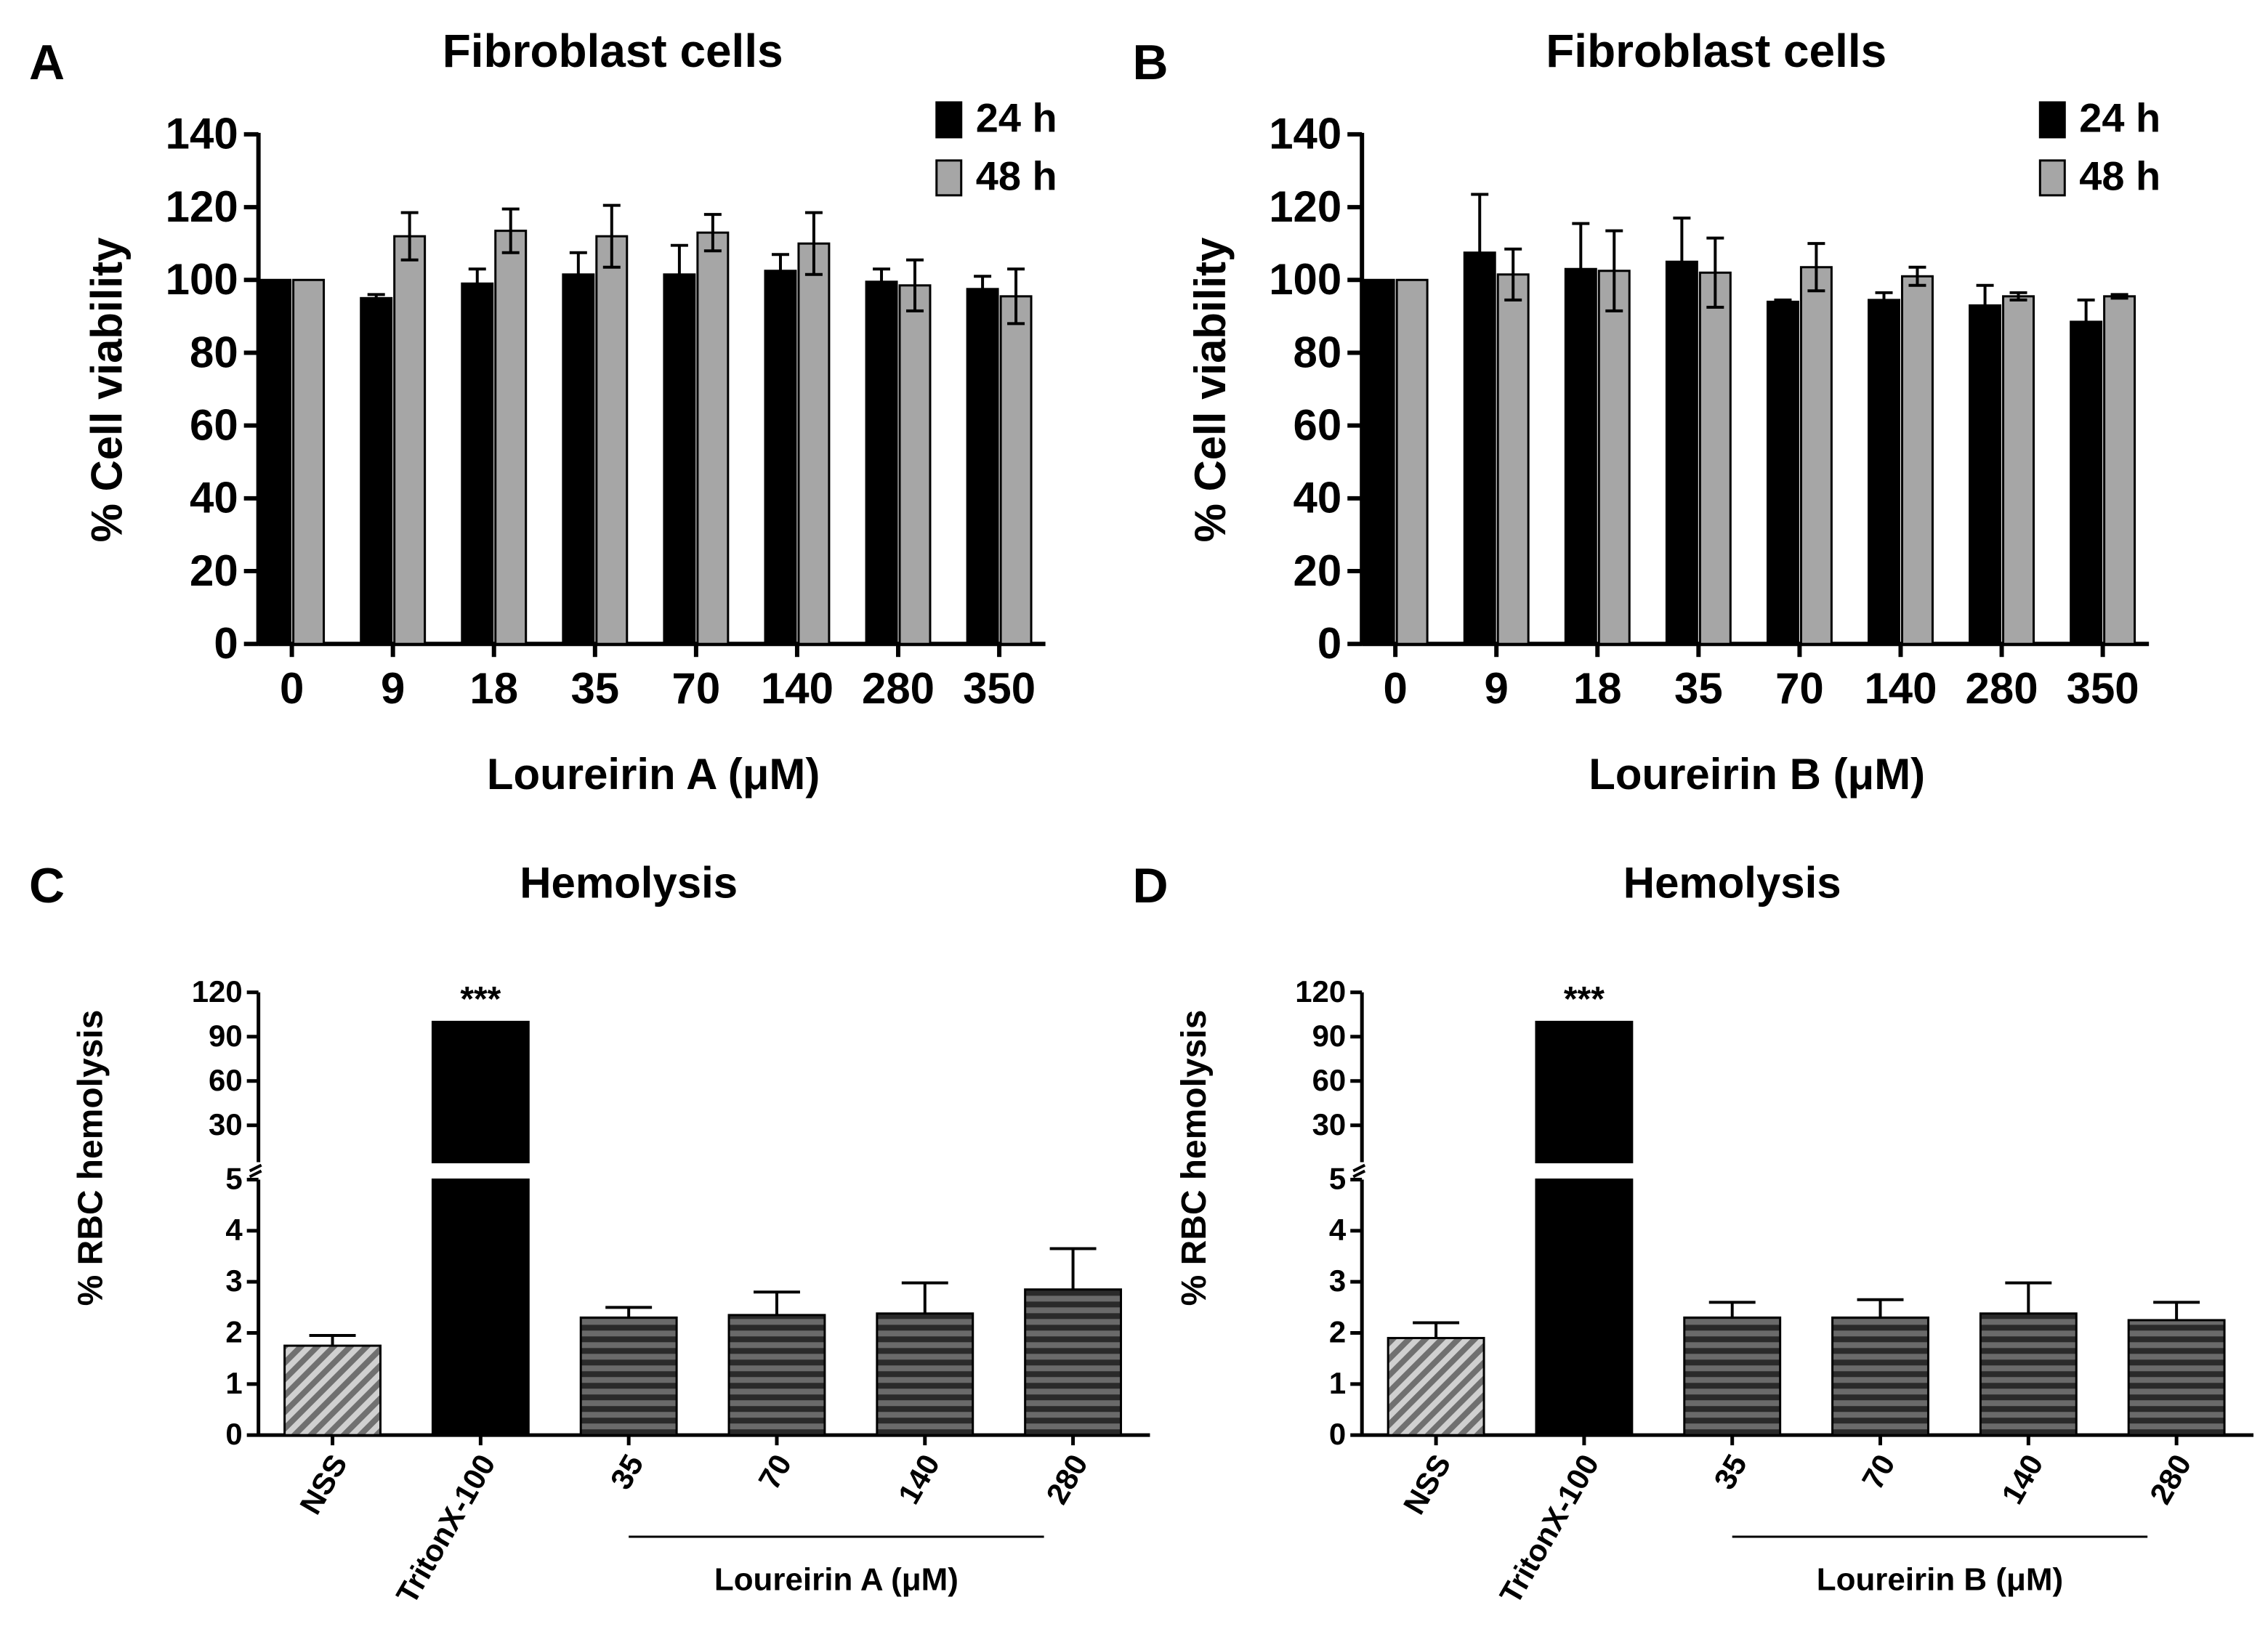 The image size is (2268, 1629). Describe the element at coordinates (1151, 63) in the screenshot. I see `panel-label: B` at that location.